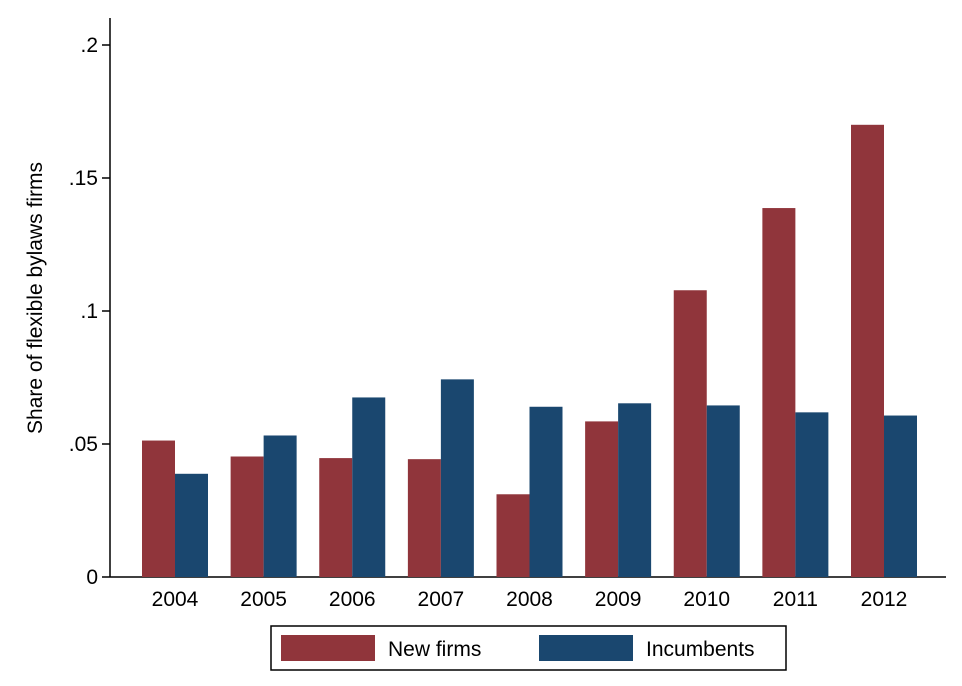 The height and width of the screenshot is (686, 962). What do you see at coordinates (352, 599) in the screenshot?
I see `x-tick-label: 2006` at bounding box center [352, 599].